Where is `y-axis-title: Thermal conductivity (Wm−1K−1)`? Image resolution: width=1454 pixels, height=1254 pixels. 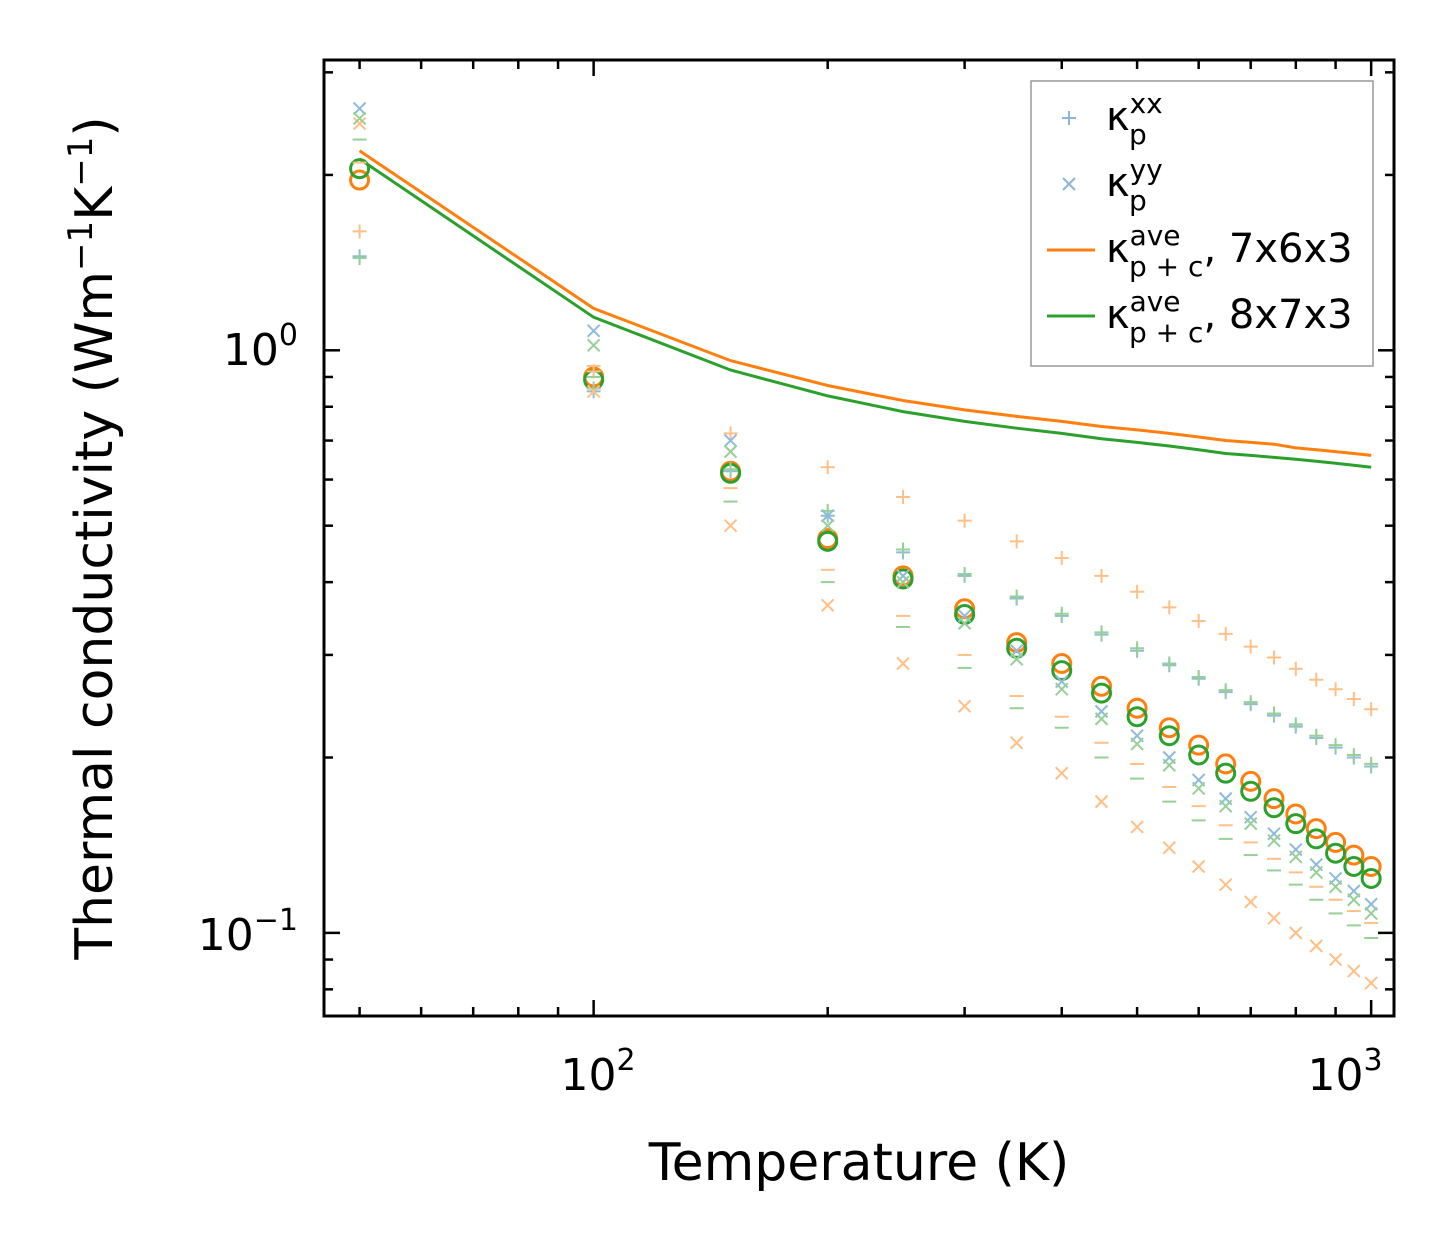 y-axis-title: Thermal conductivity (Wm−1K−1) is located at coordinates (93, 538).